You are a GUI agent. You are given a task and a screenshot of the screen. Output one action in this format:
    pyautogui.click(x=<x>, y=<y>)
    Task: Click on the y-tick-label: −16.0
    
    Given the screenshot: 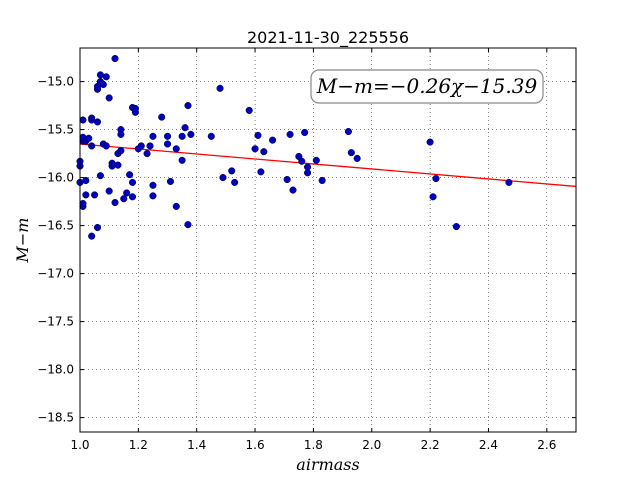 What is the action you would take?
    pyautogui.click(x=55, y=178)
    